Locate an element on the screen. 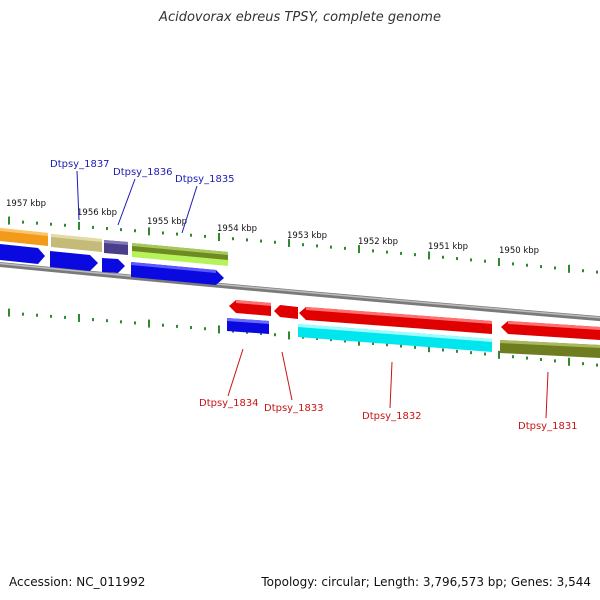 This screenshot has height=600, width=600. genome-backbone is located at coordinates (300, 291).